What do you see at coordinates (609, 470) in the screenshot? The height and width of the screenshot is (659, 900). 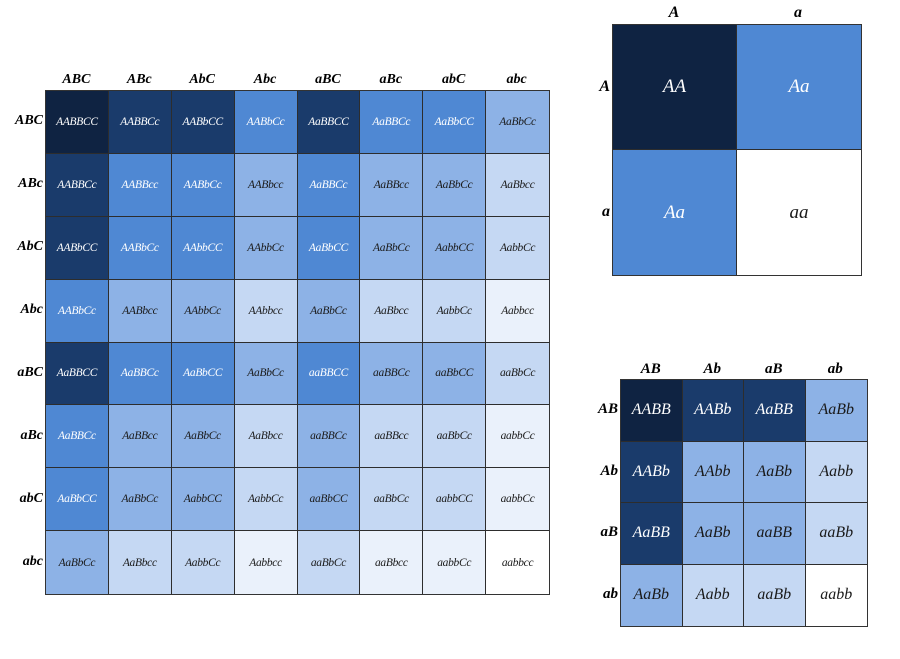 I see `dihybrid-row-header: Ab` at bounding box center [609, 470].